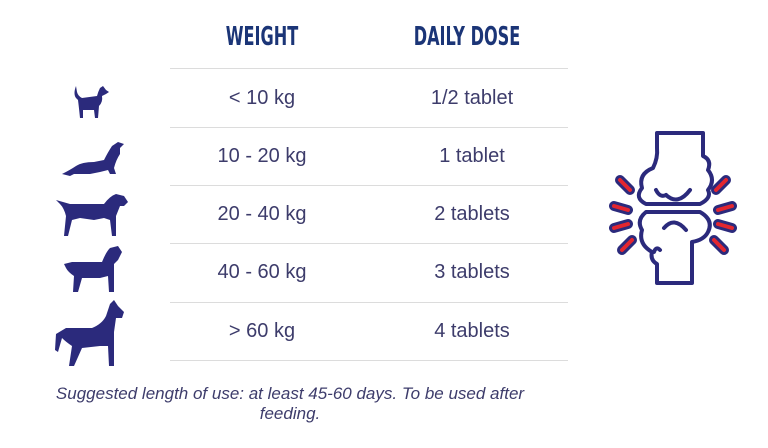 The height and width of the screenshot is (448, 768). Describe the element at coordinates (262, 156) in the screenshot. I see `weight-cell: 10 - 20 kg` at that location.